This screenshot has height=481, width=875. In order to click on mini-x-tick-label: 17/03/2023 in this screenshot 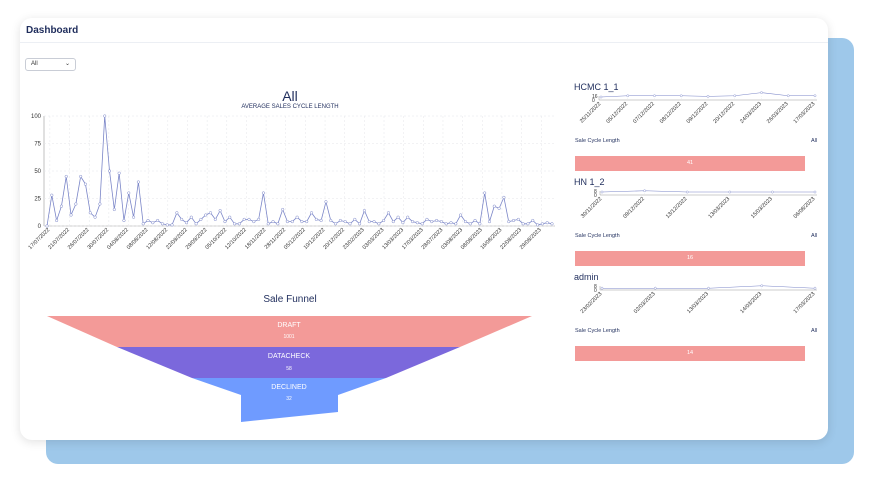, I will do `click(805, 113)`.